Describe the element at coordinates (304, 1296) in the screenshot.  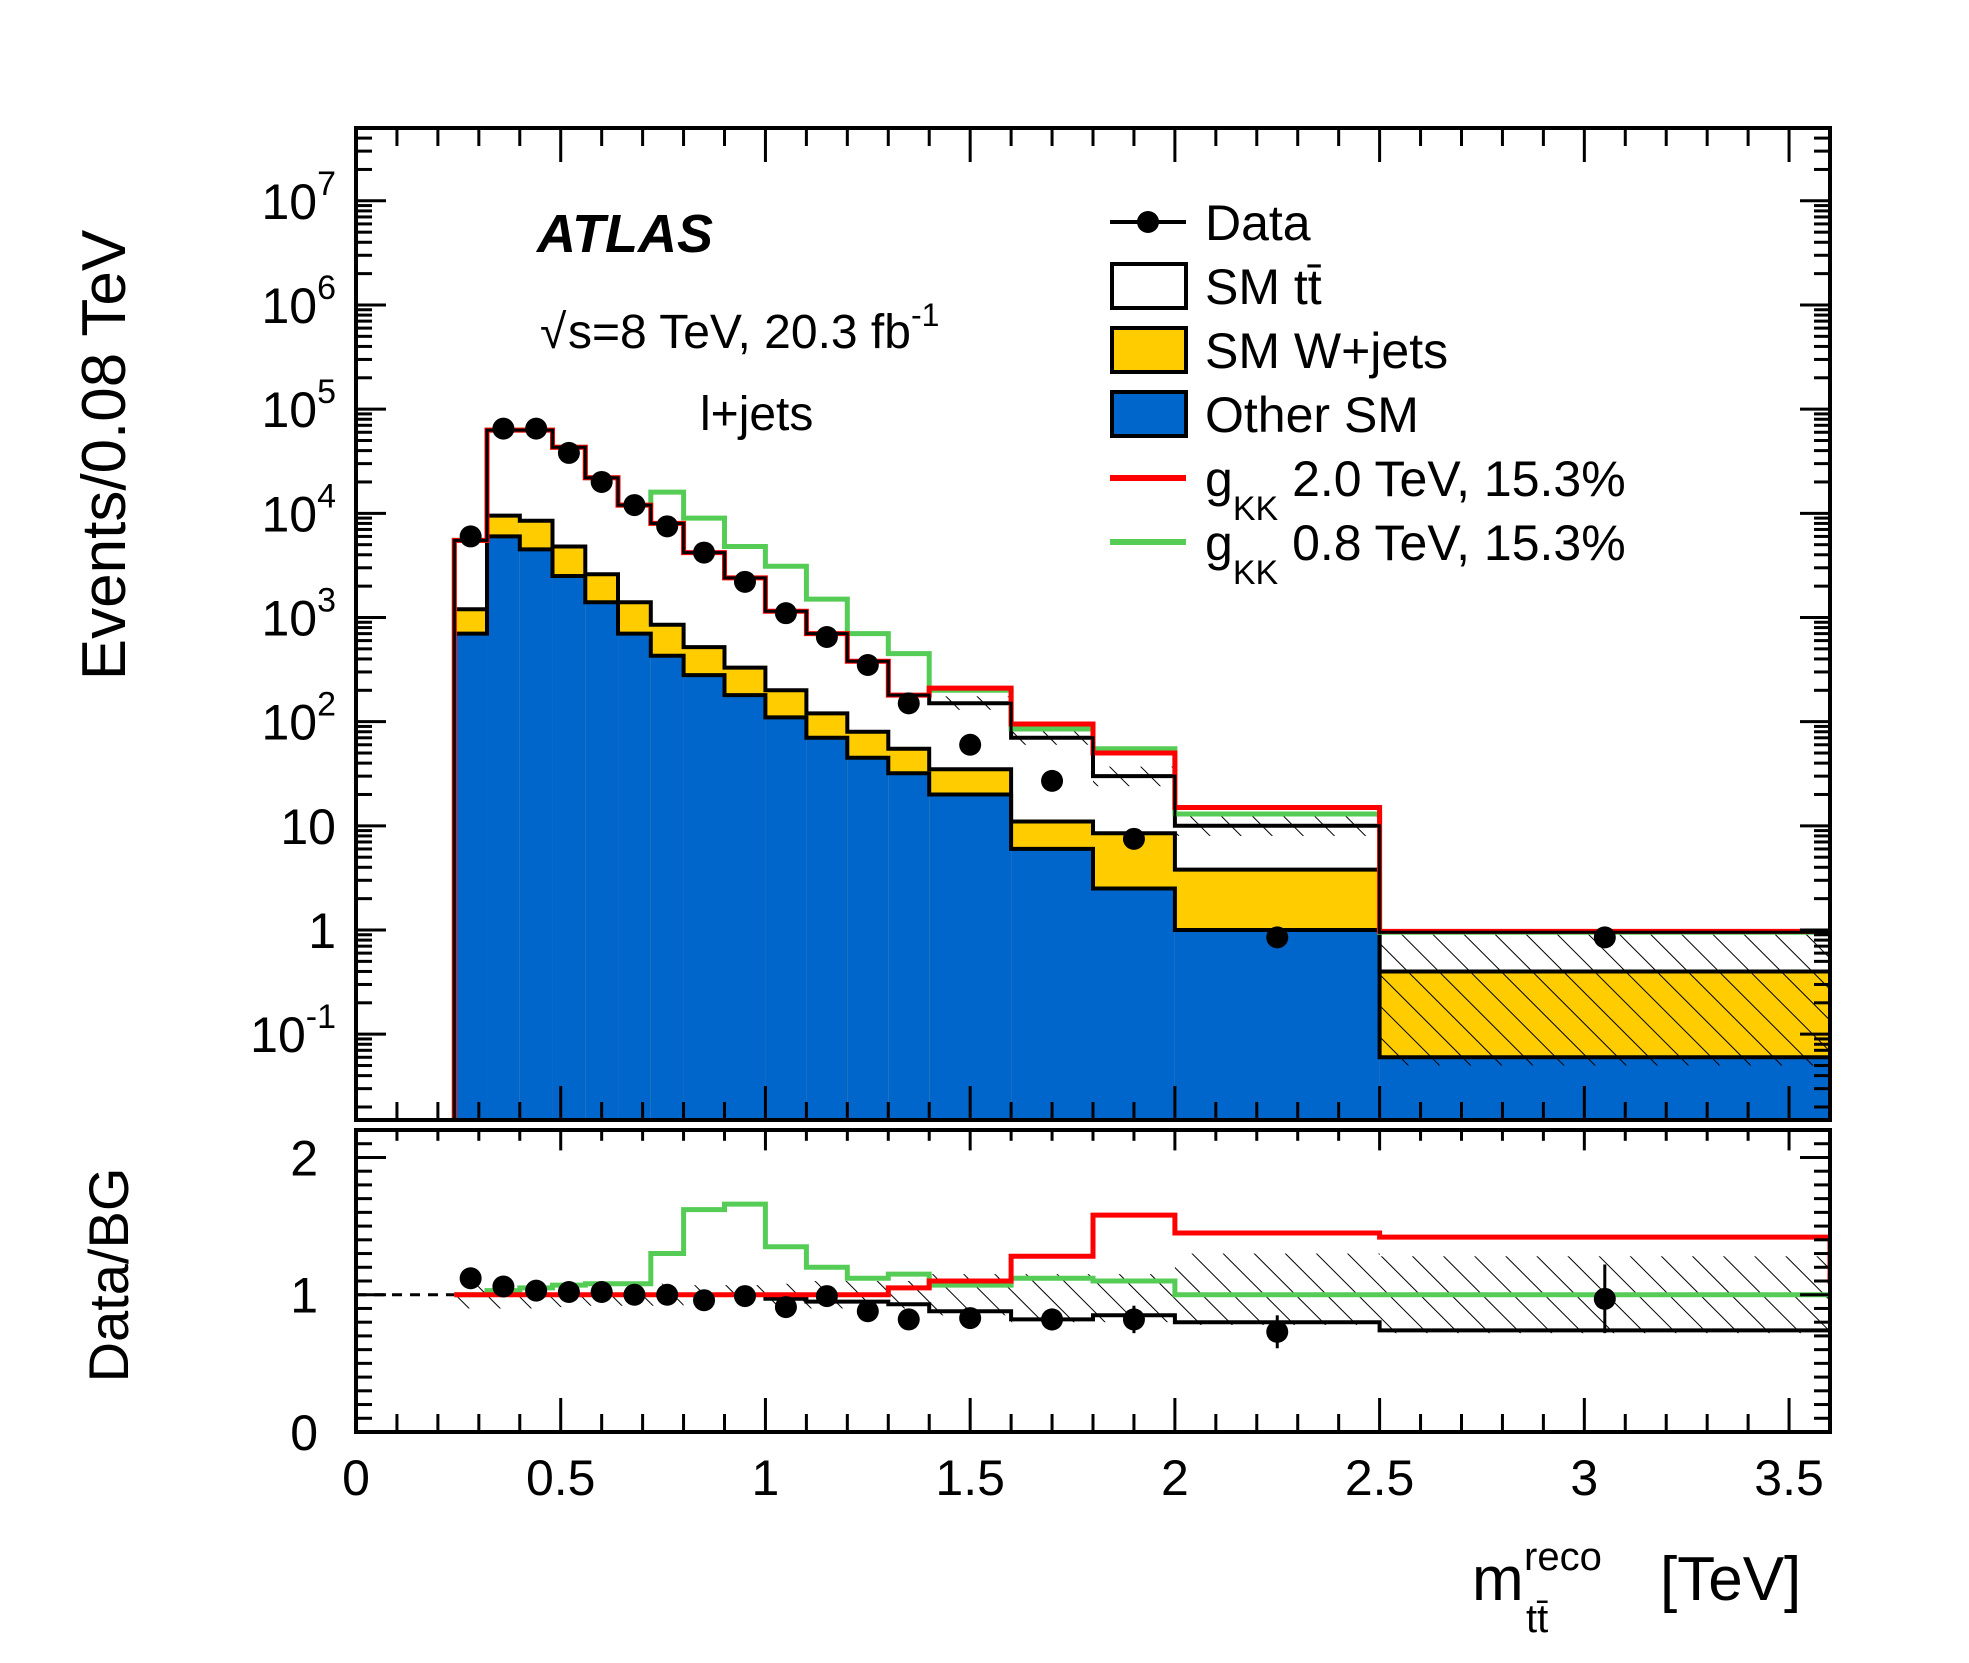
I see `ratio-y-tick-label: 1` at that location.